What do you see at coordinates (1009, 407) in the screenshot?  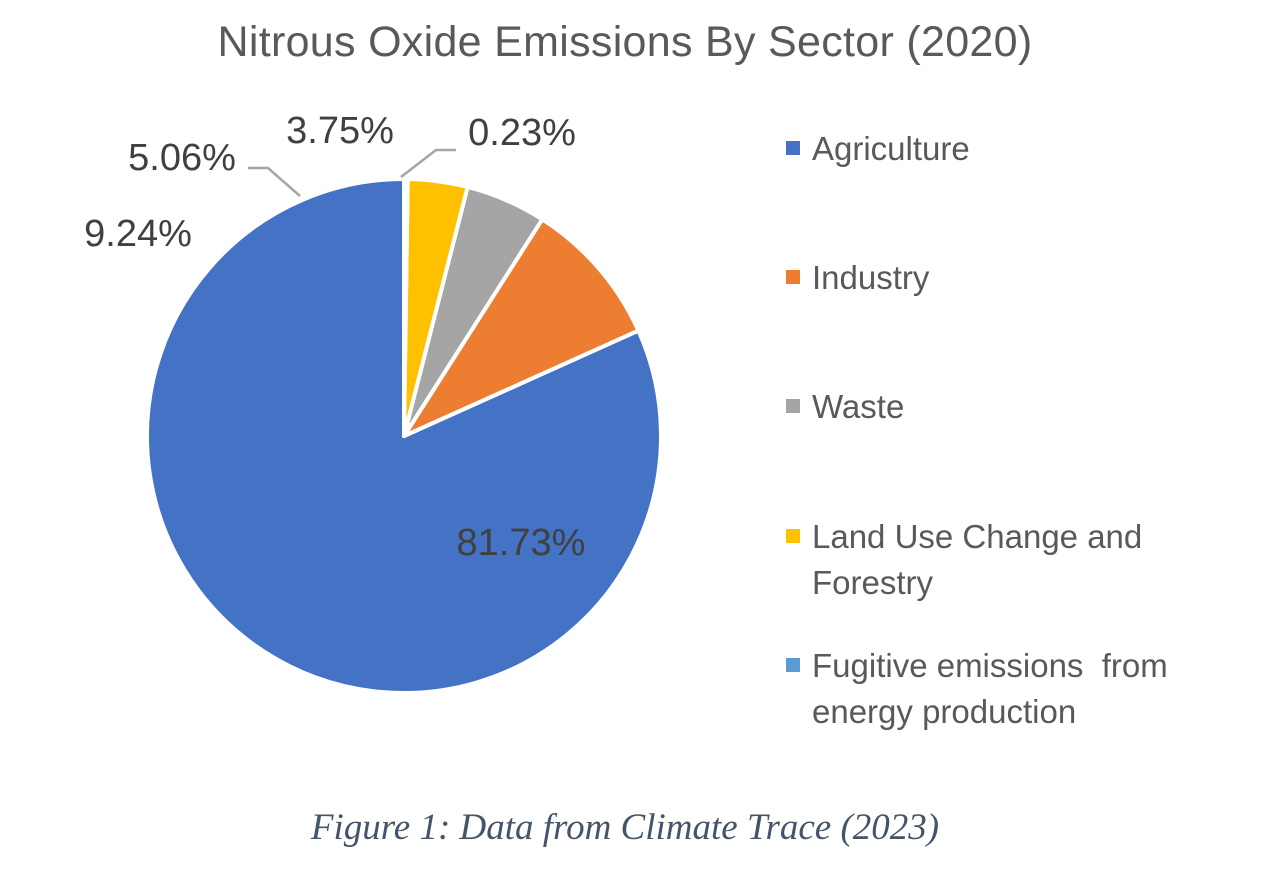 I see `legend-item-waste: Waste` at bounding box center [1009, 407].